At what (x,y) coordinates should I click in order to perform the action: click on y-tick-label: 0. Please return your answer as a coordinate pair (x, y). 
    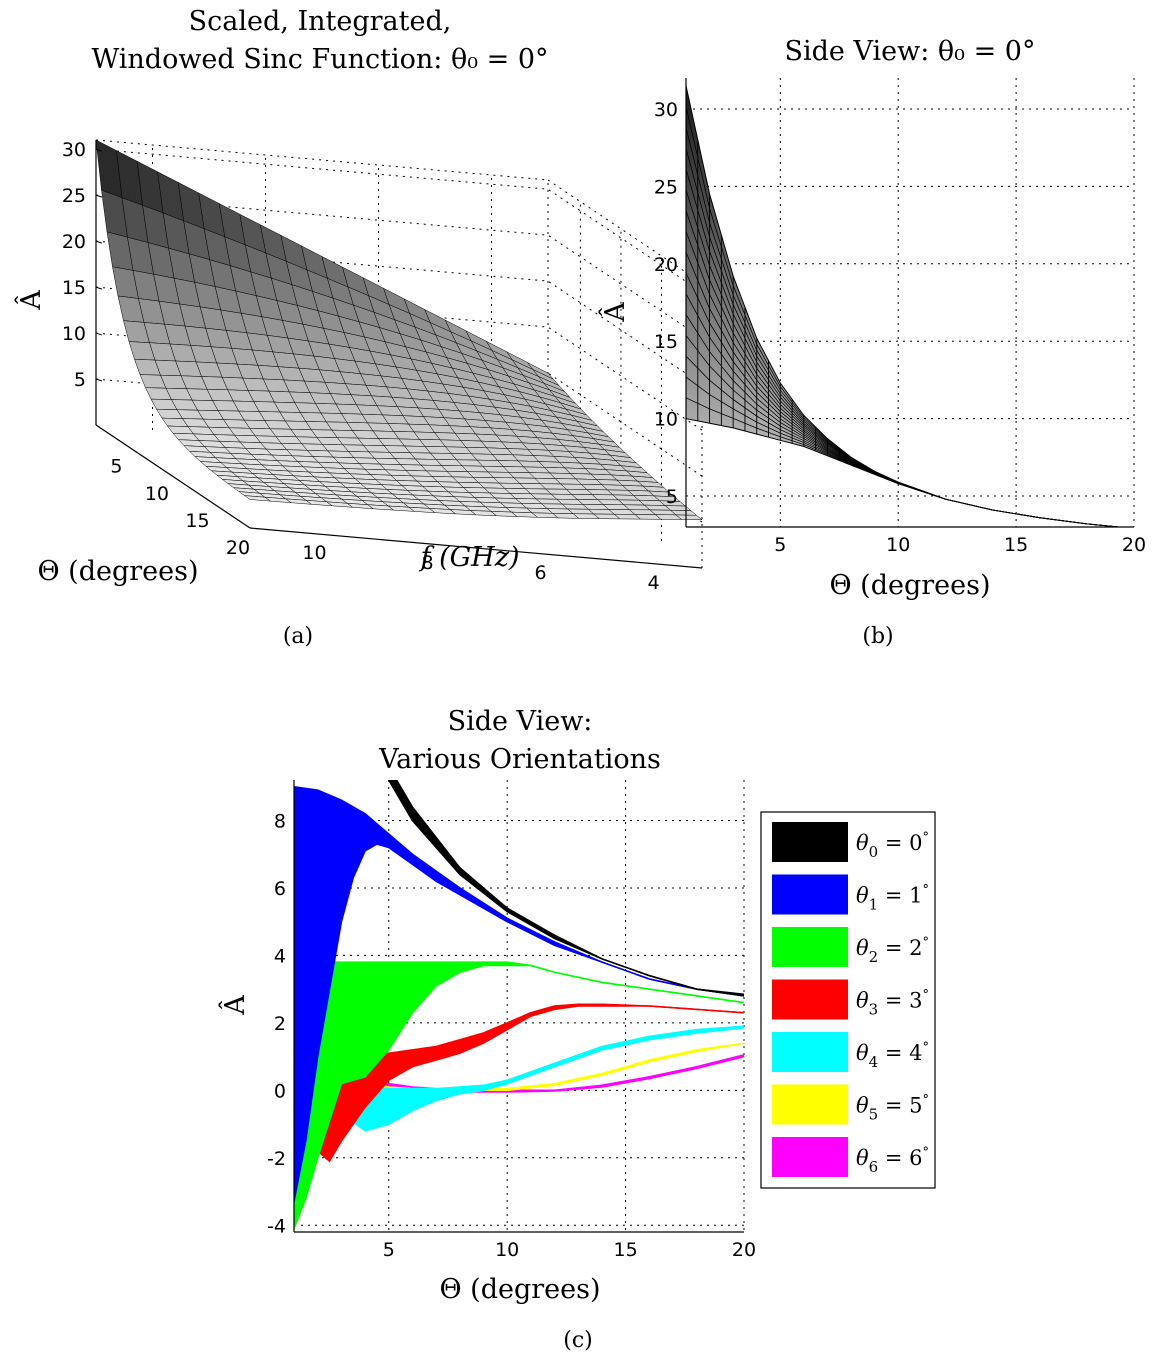
    Looking at the image, I should click on (280, 1091).